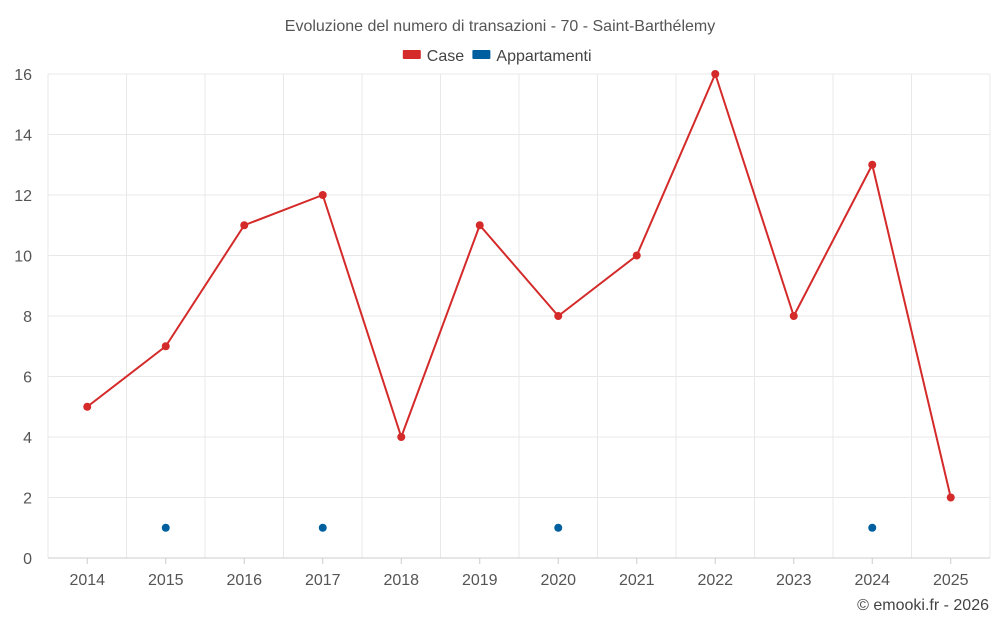  What do you see at coordinates (872, 580) in the screenshot?
I see `x-tick-label: 2024` at bounding box center [872, 580].